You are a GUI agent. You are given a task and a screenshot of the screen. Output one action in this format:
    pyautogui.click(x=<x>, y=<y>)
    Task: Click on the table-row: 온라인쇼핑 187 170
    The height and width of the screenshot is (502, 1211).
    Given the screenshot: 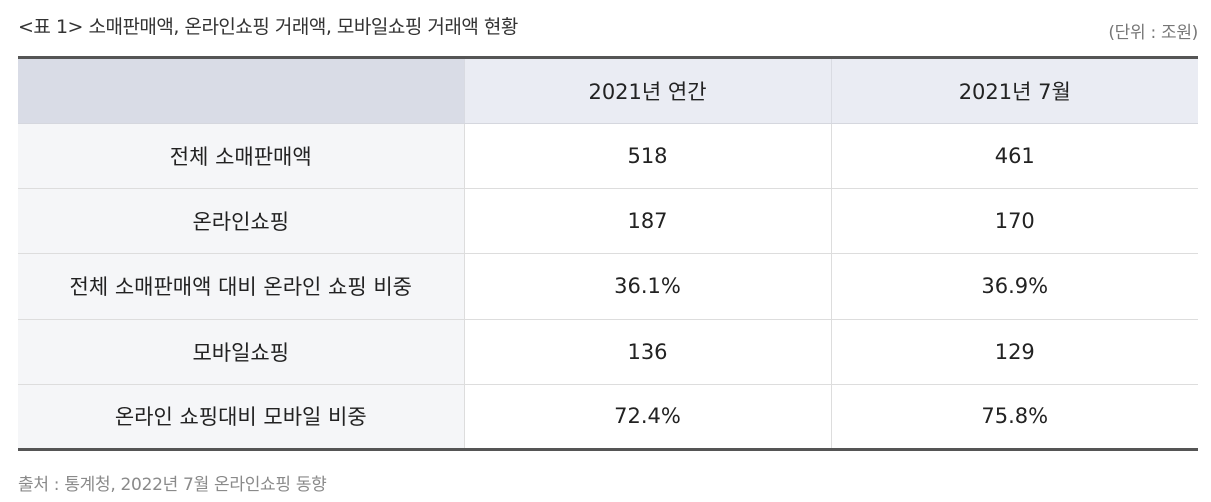 What is the action you would take?
    pyautogui.click(x=608, y=221)
    